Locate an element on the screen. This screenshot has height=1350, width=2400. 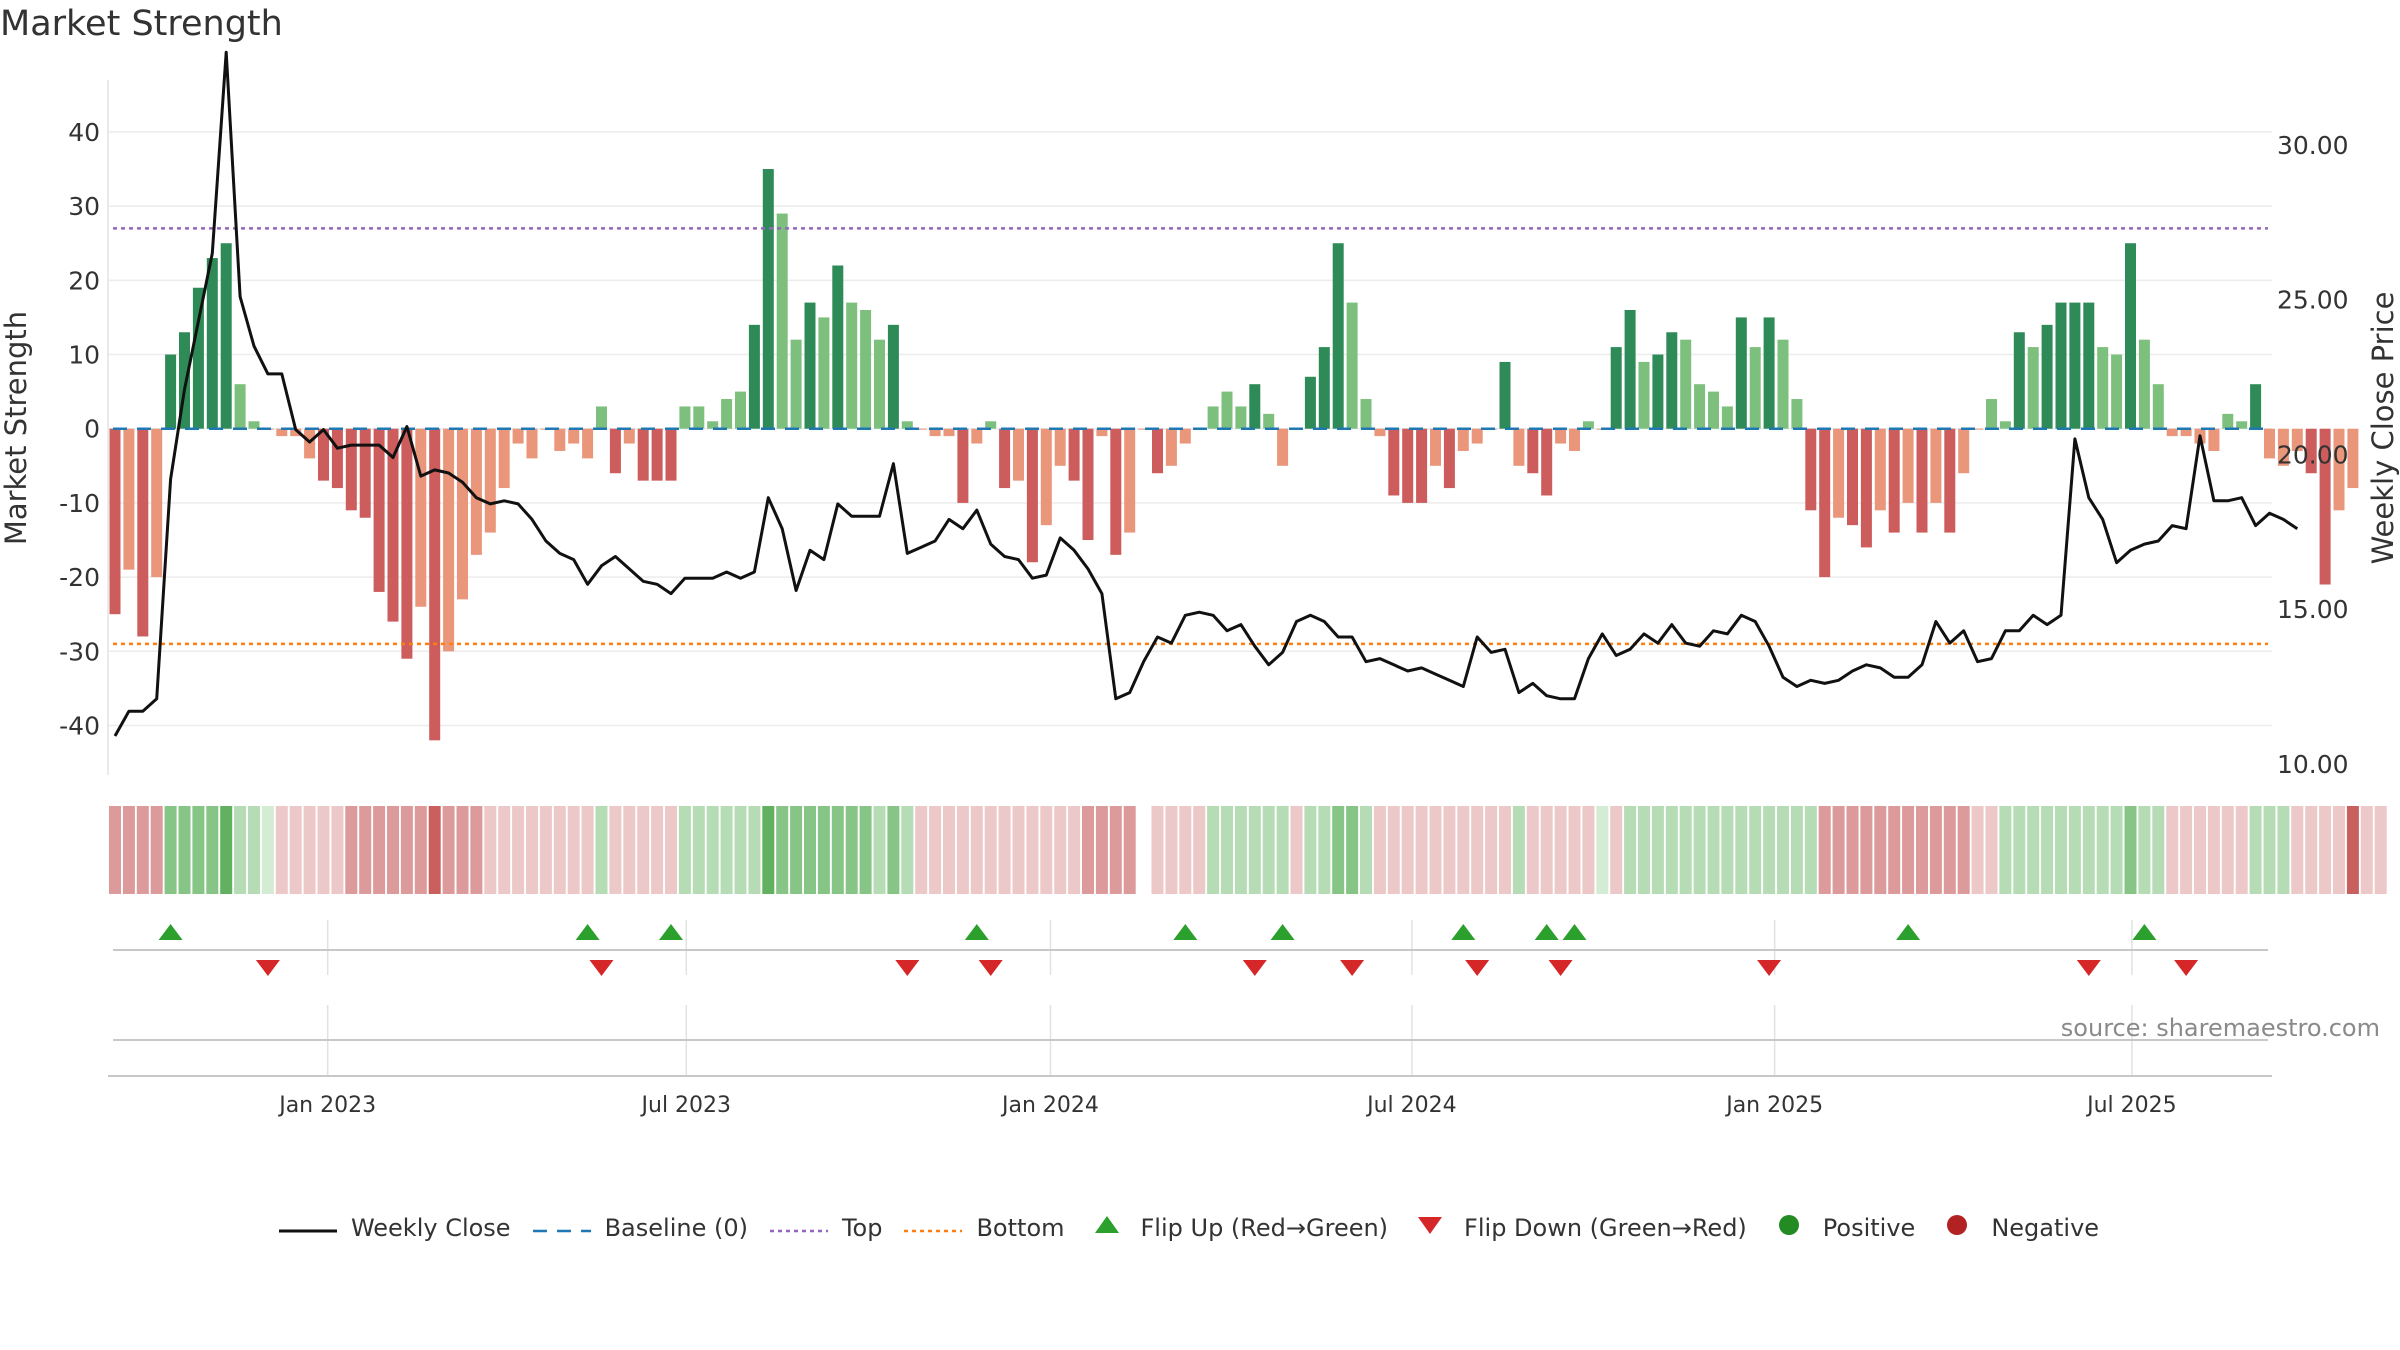
dotted-line-swatch-icon is located at coordinates (933, 1228).